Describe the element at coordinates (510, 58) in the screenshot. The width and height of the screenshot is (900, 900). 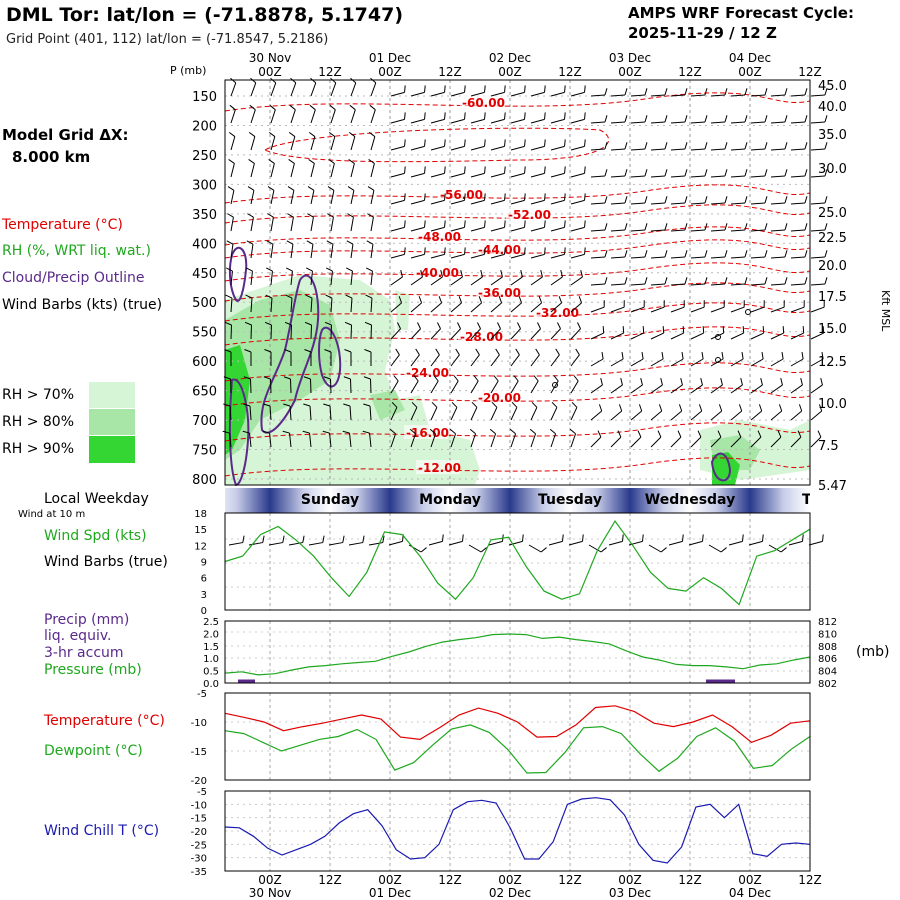
I see `top-date-label: 02 Dec` at that location.